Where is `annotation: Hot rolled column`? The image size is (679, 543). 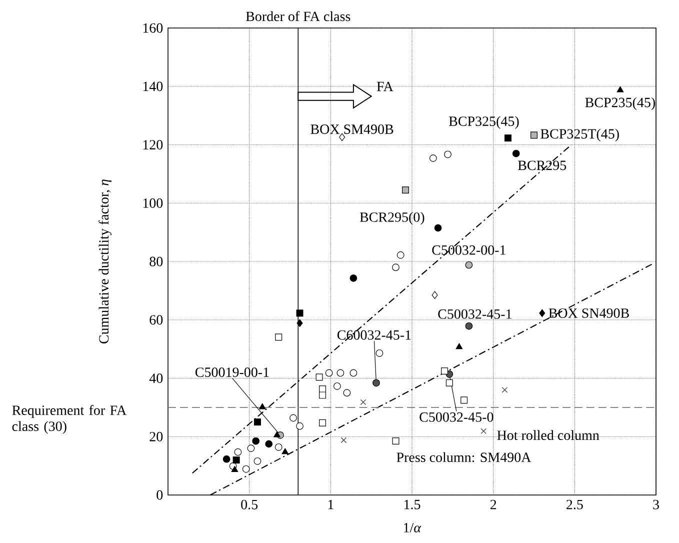 annotation: Hot rolled column is located at coordinates (548, 435).